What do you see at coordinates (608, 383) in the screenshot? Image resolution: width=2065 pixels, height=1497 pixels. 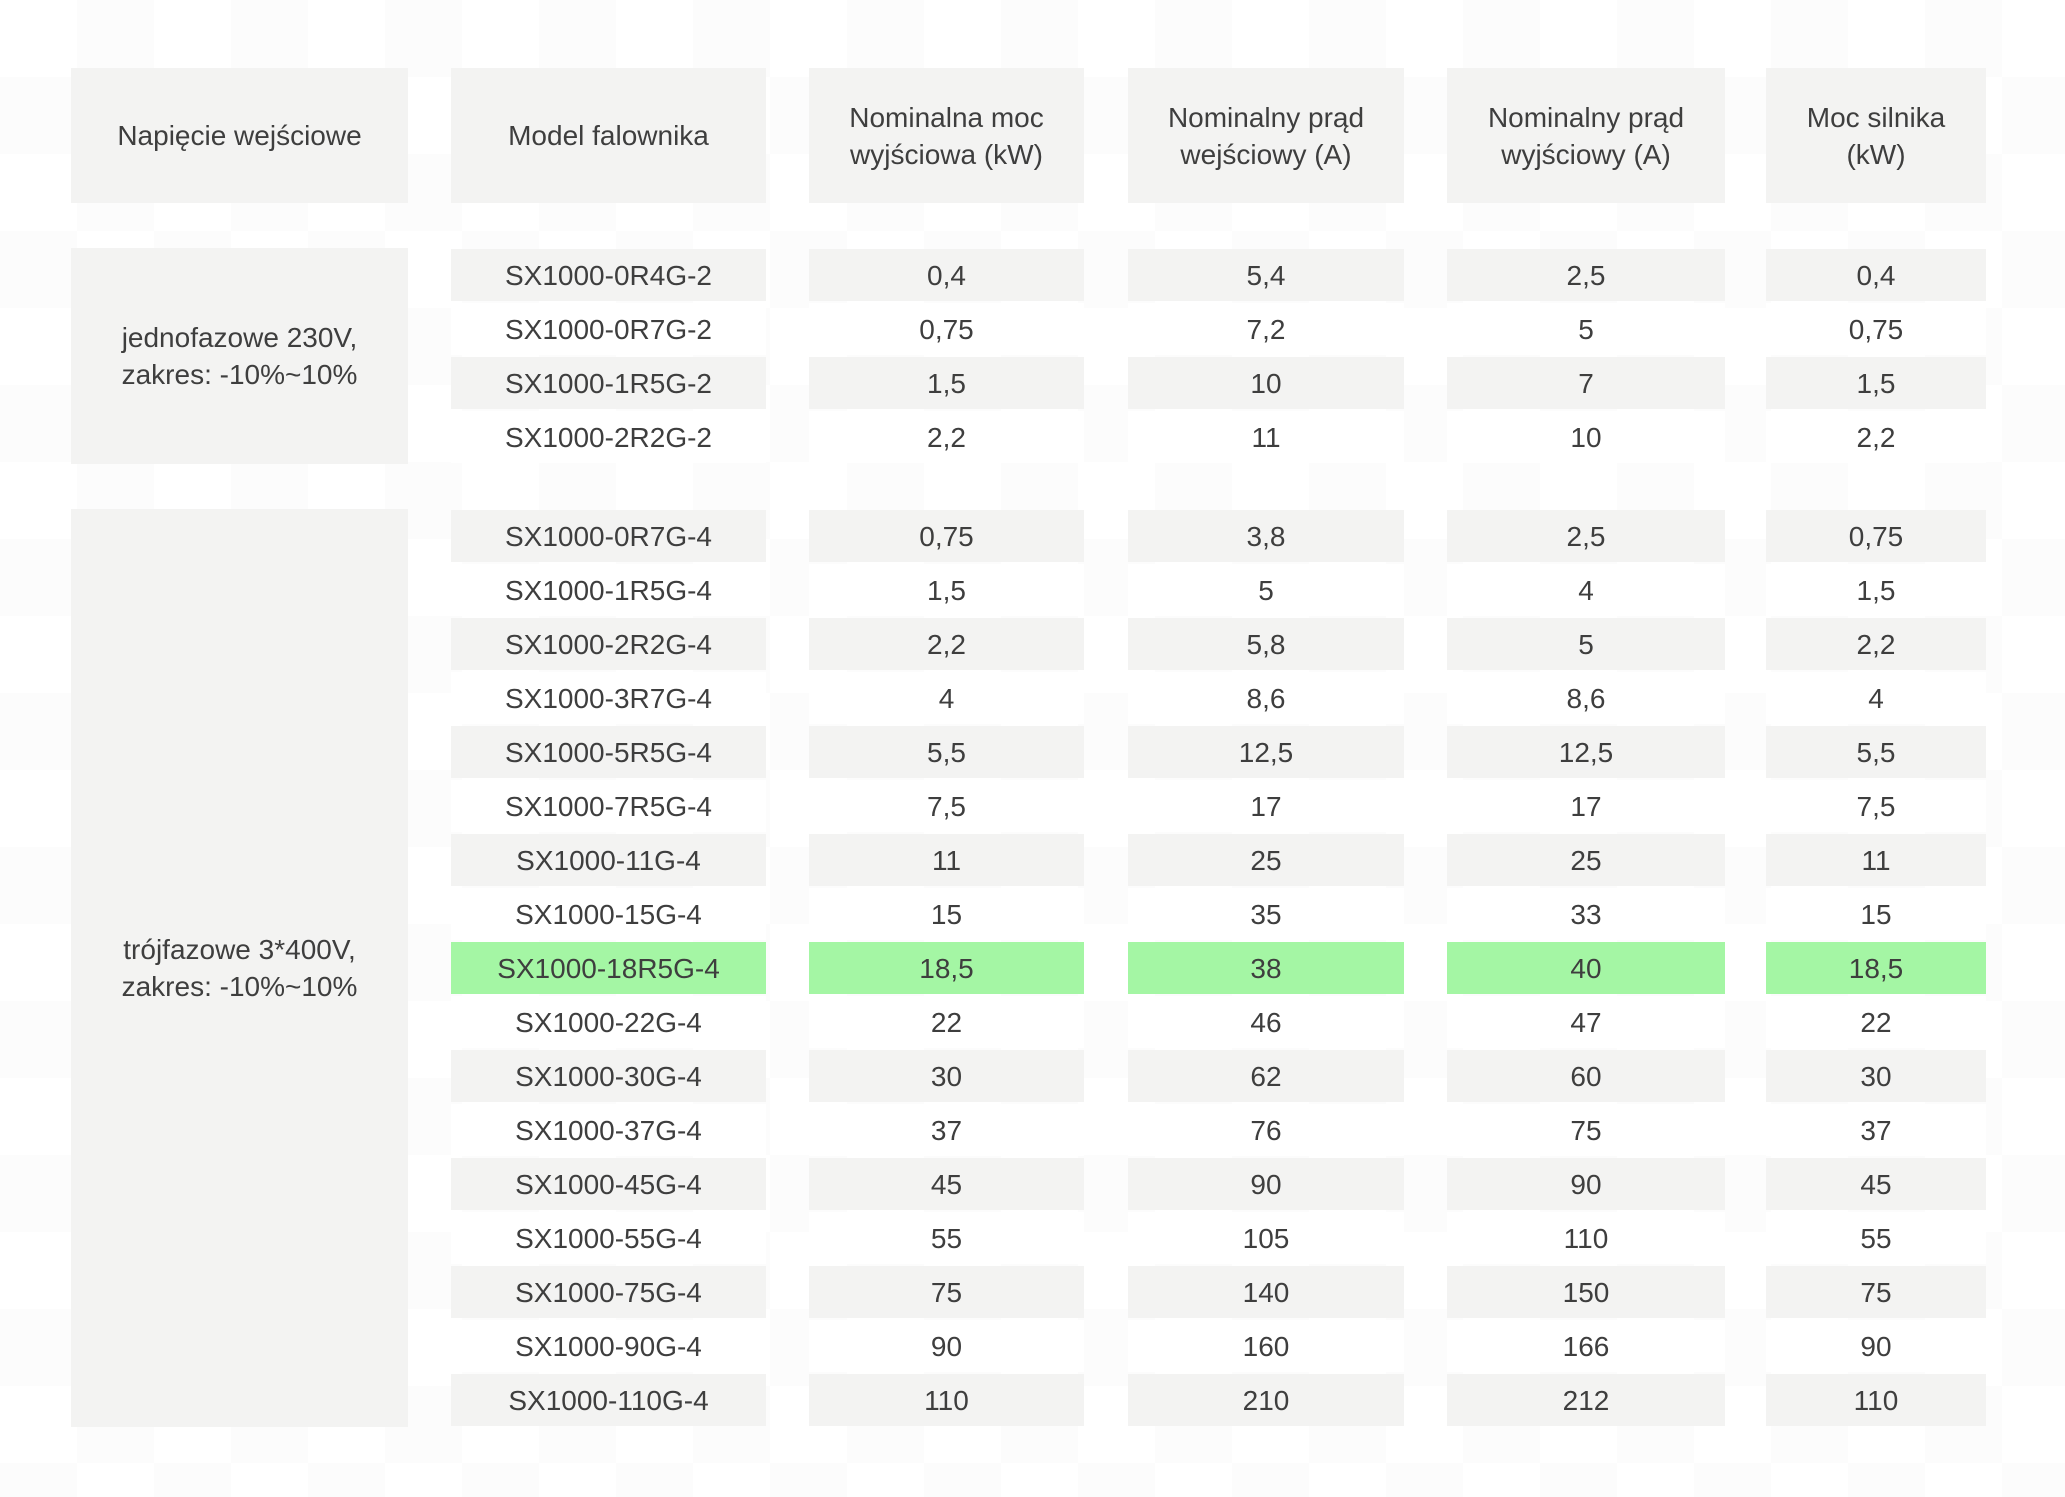 I see `model-cell: SX1000-1R5G-2` at bounding box center [608, 383].